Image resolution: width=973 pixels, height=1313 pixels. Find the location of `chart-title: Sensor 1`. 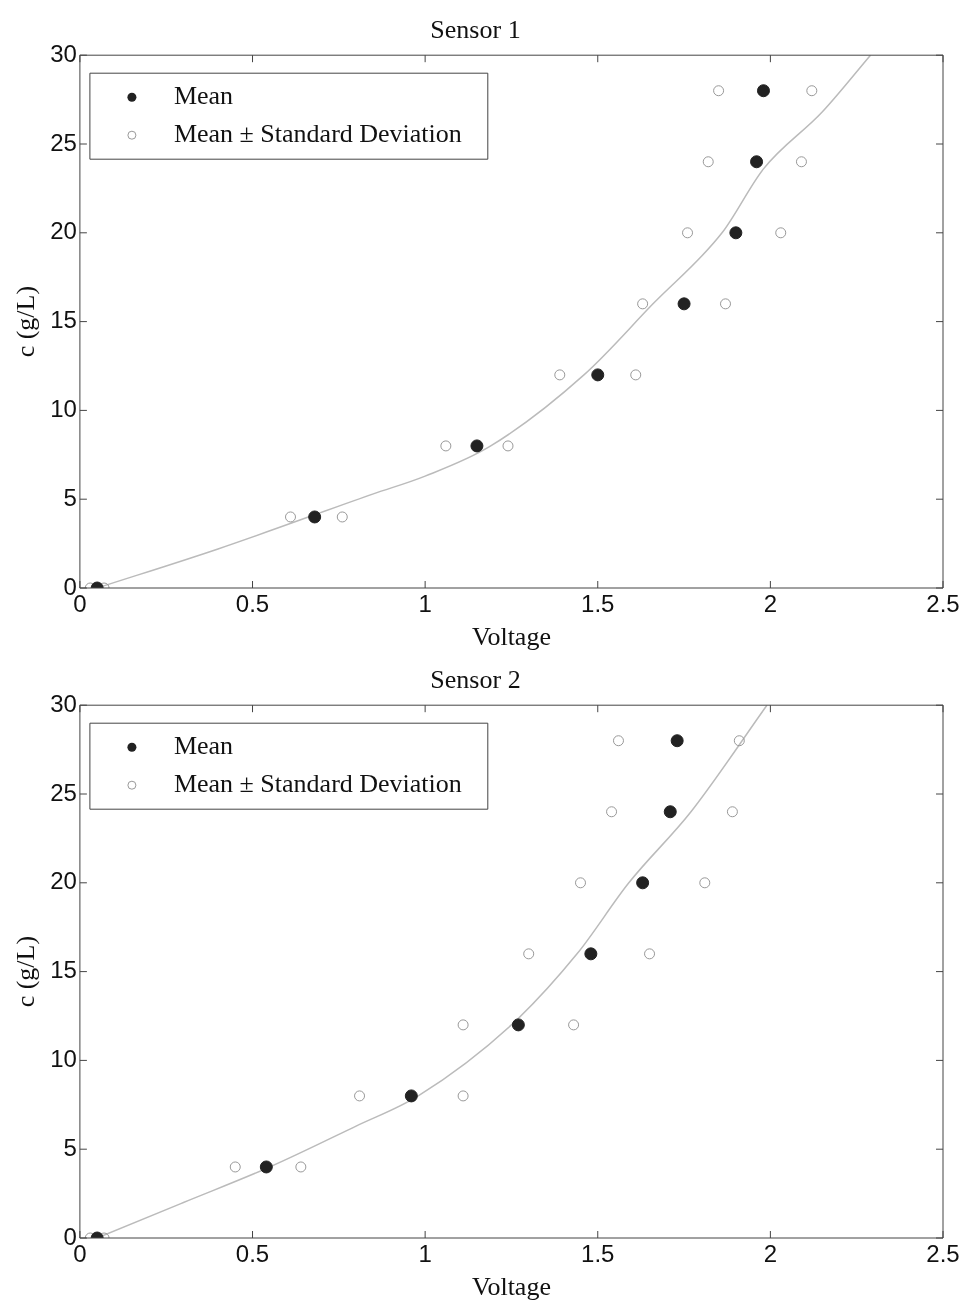

chart-title: Sensor 1 is located at coordinates (475, 30).